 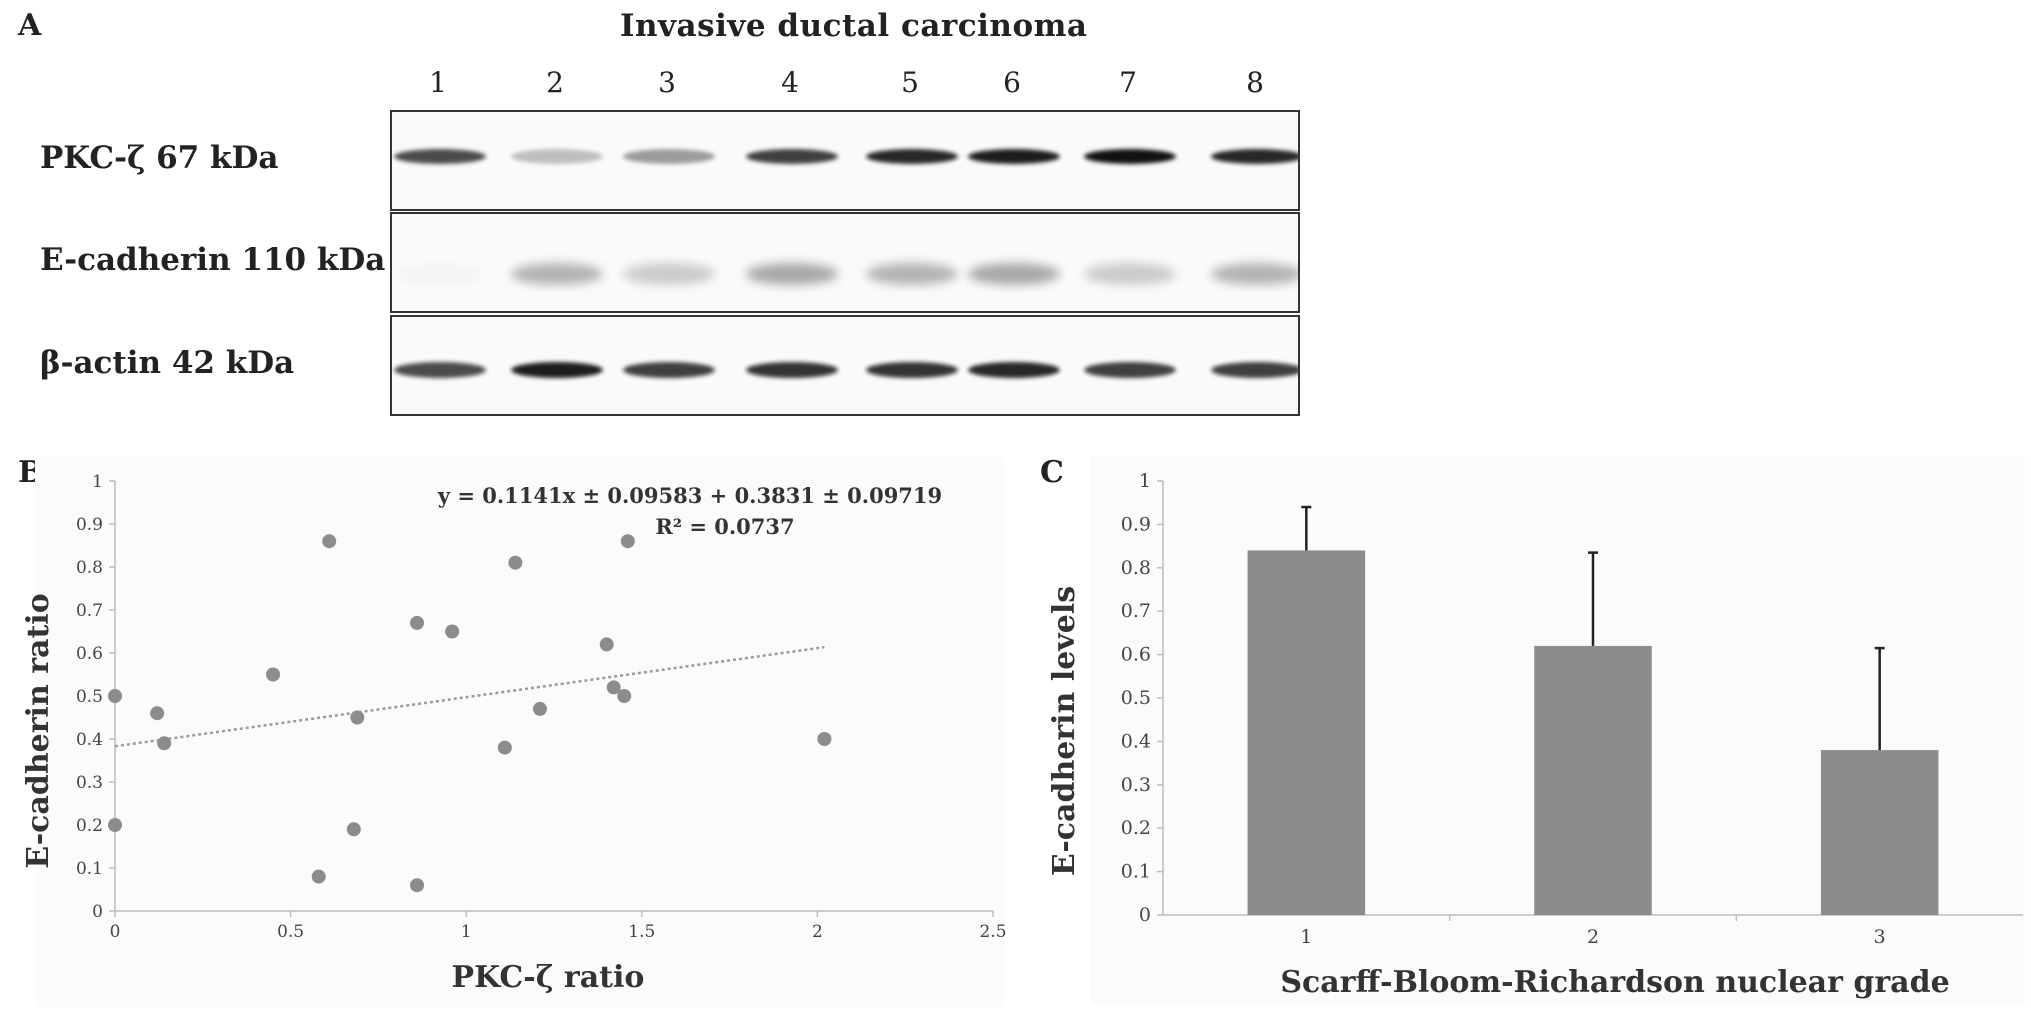 What do you see at coordinates (1136, 698) in the screenshot?
I see `bar-y-tick-label: 0.5` at bounding box center [1136, 698].